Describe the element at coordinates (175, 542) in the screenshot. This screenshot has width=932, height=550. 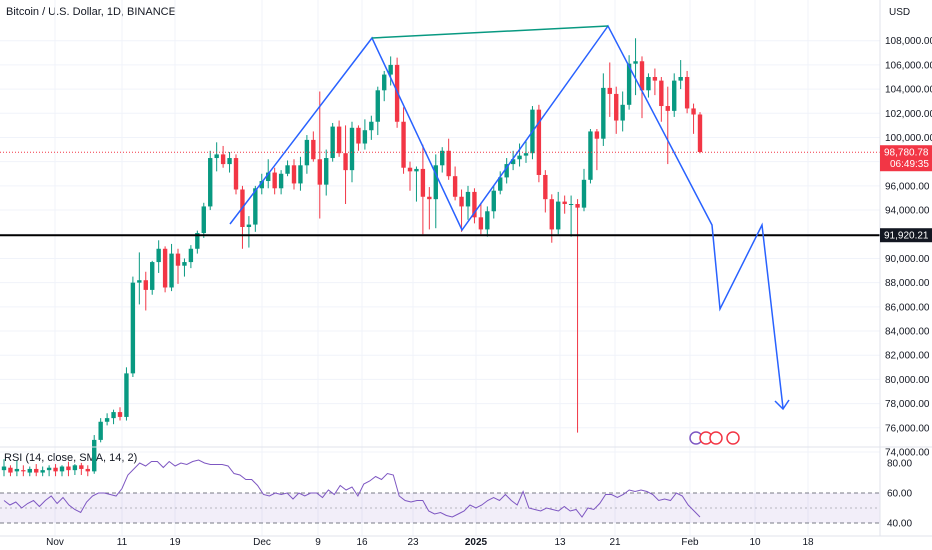
I see `x-tick-label: 19` at that location.